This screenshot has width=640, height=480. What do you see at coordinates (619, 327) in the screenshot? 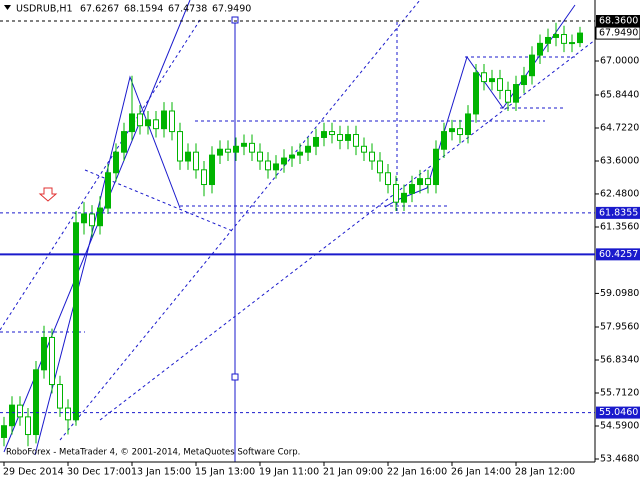
I see `y-tick-label: 57.9560` at bounding box center [619, 327].